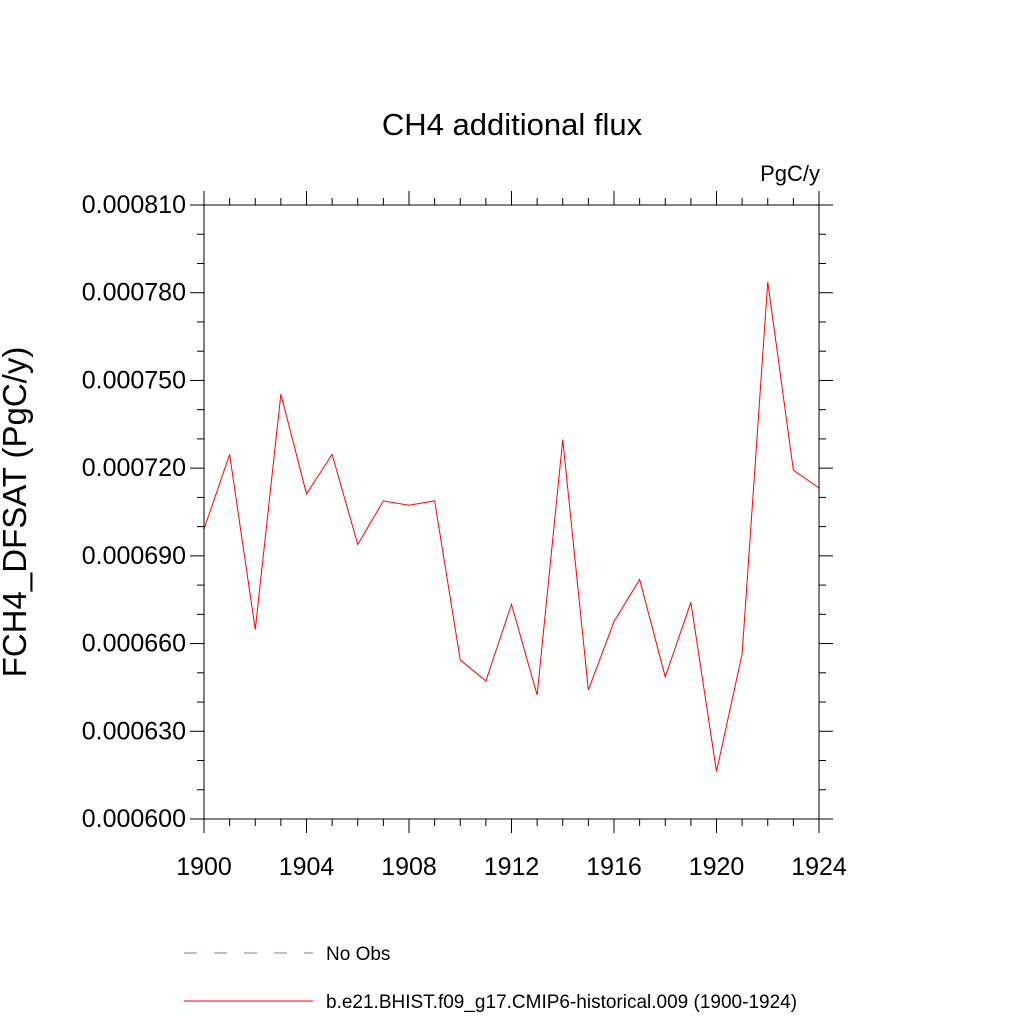  Describe the element at coordinates (204, 867) in the screenshot. I see `x-tick-label: 1900` at that location.